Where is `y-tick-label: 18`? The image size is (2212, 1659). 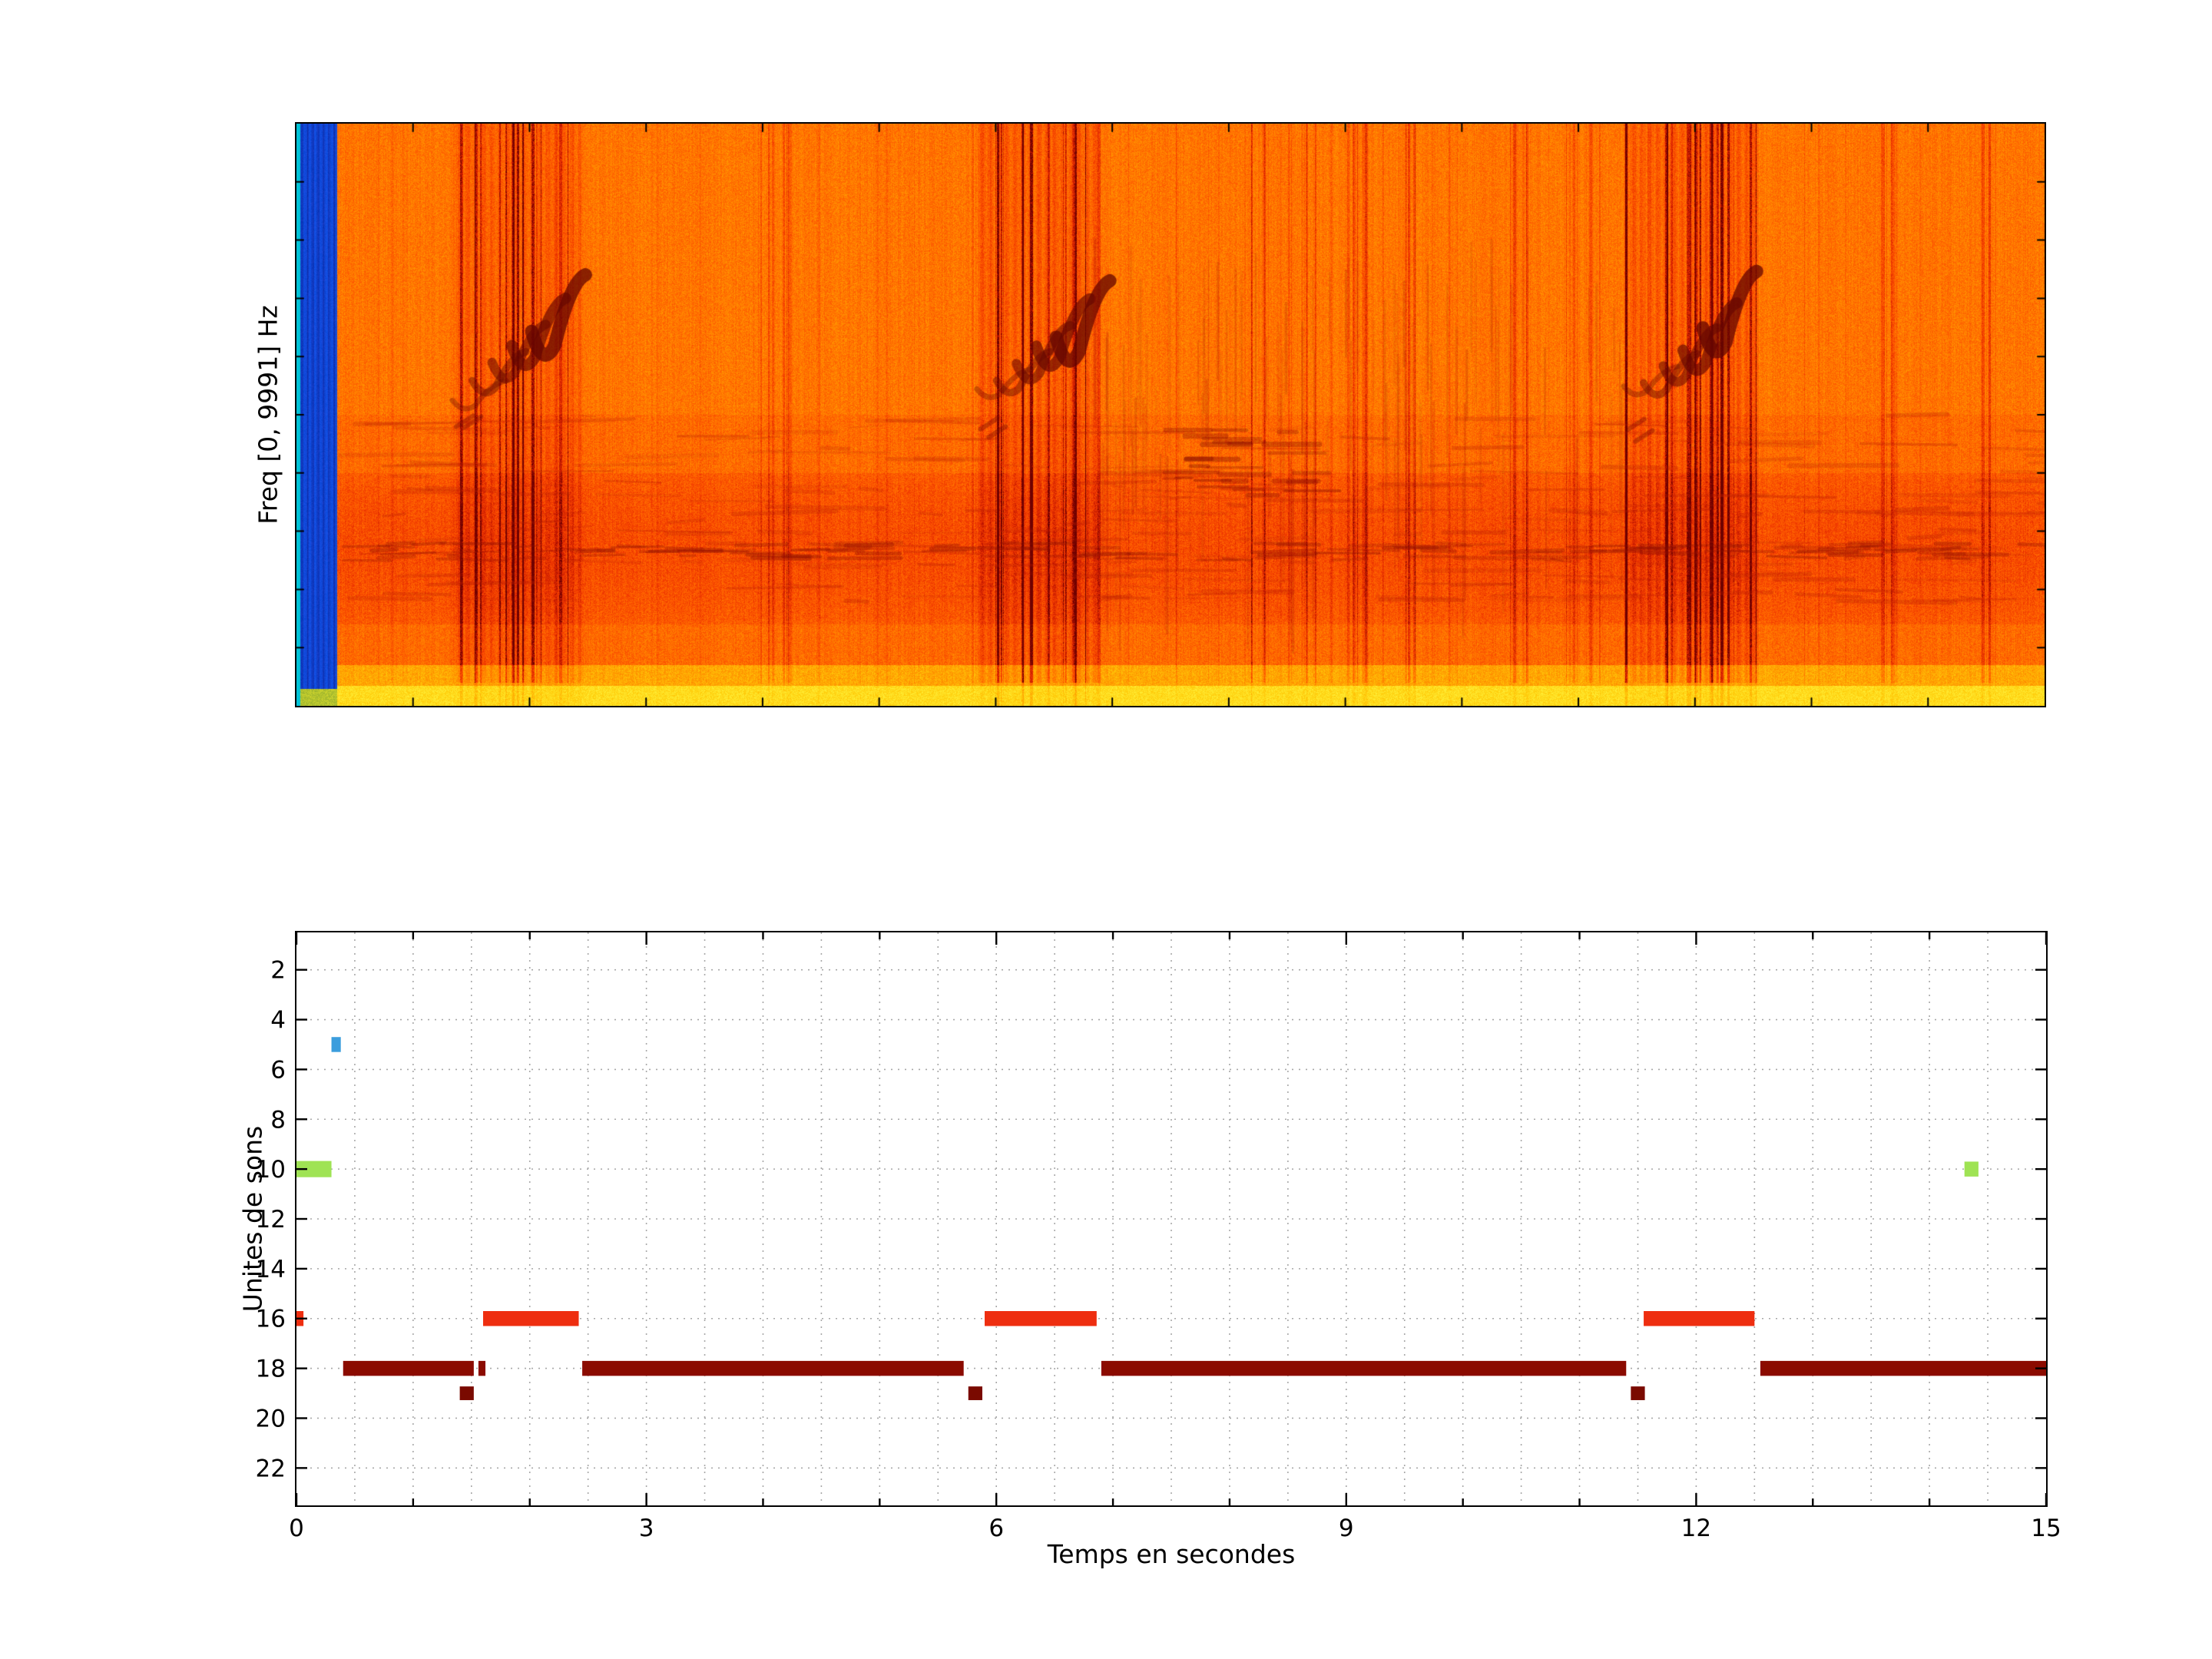
y-tick-label: 18 is located at coordinates (271, 1370).